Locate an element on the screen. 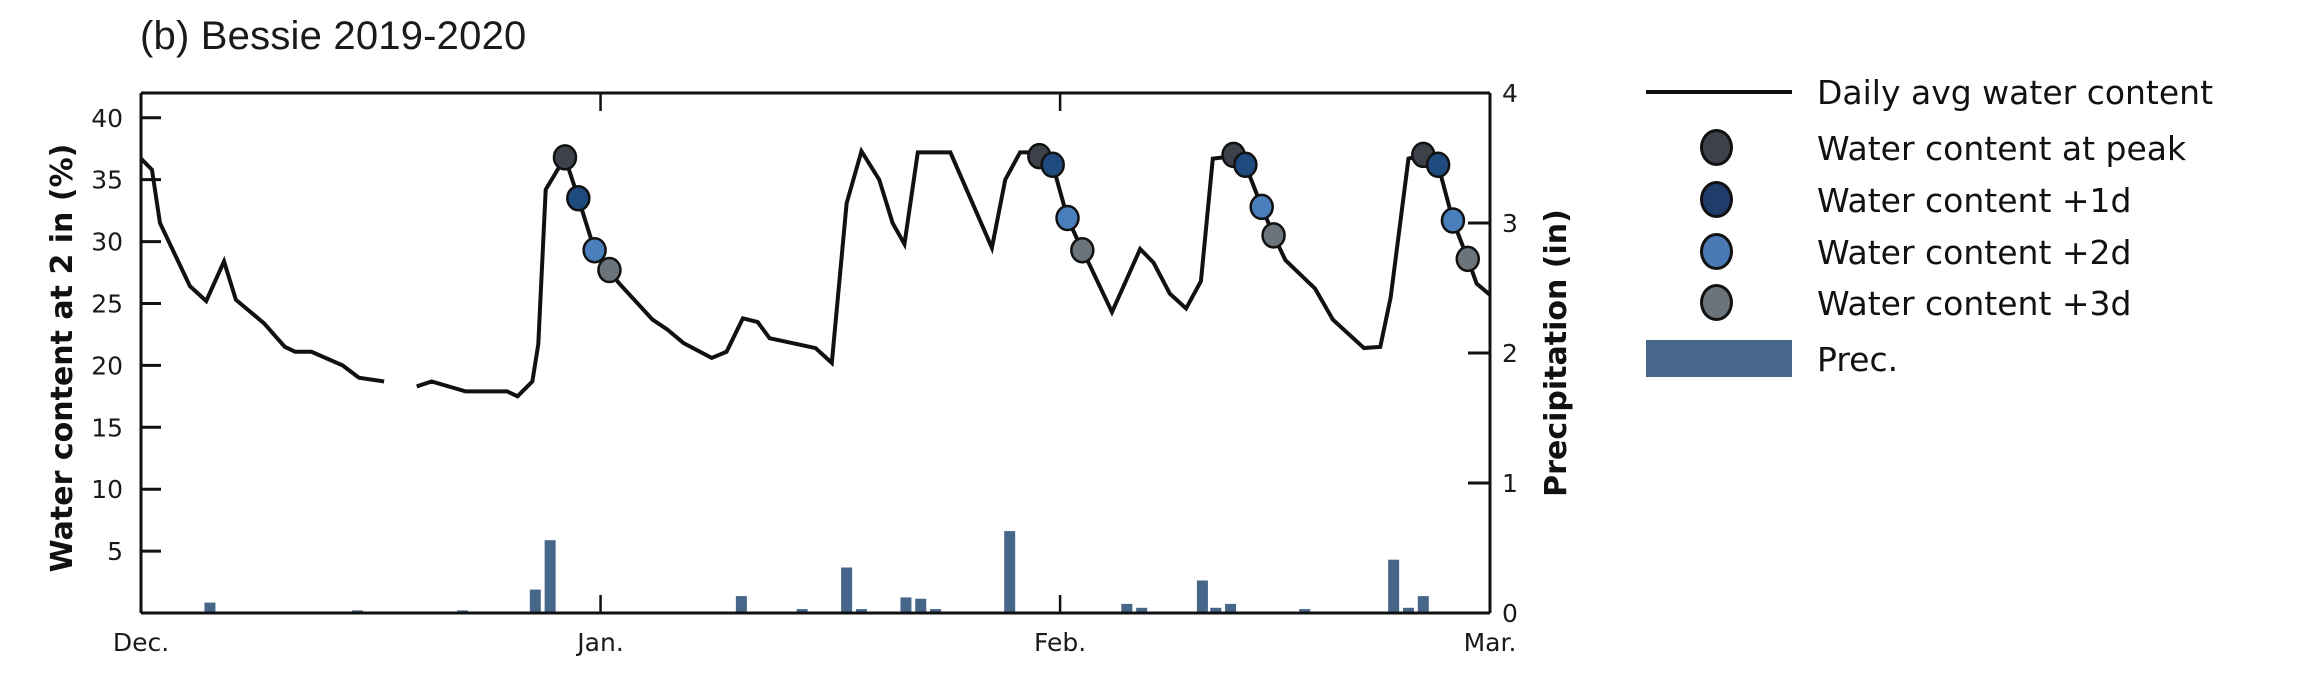 The image size is (2321, 676). legend-line-swatch is located at coordinates (1719, 92).